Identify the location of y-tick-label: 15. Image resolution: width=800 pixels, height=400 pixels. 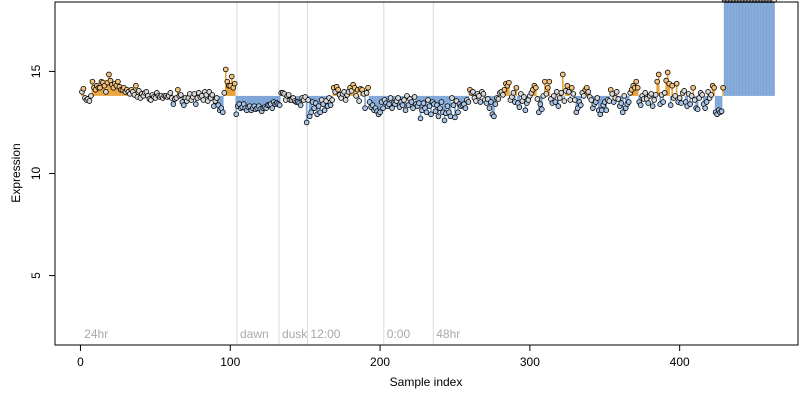
(36, 71).